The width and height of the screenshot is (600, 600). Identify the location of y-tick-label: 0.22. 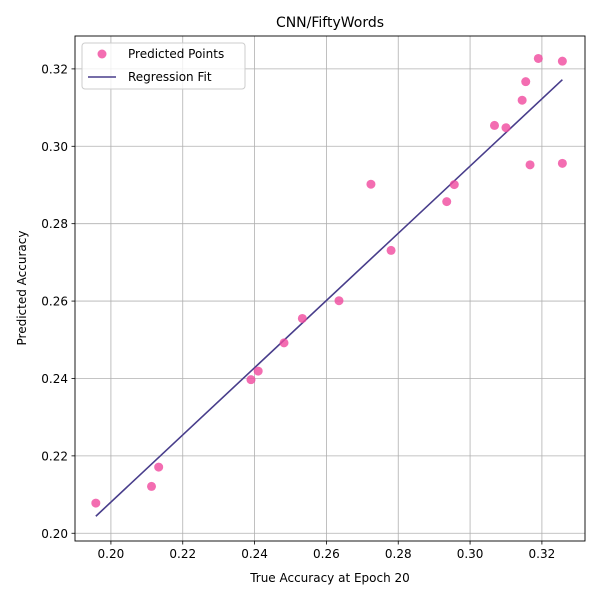
(54, 456).